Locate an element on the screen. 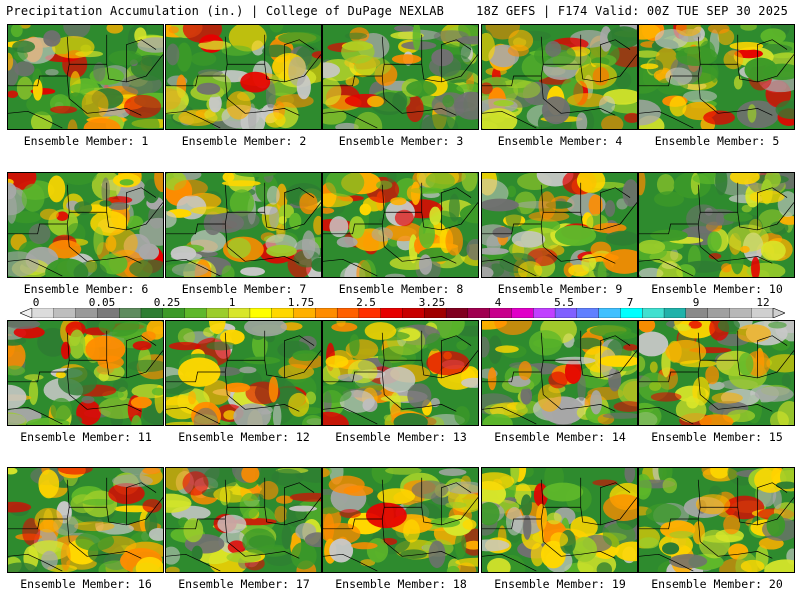 This screenshot has width=800, height=600. member-label: Ensemble Member: 17 is located at coordinates (244, 584).